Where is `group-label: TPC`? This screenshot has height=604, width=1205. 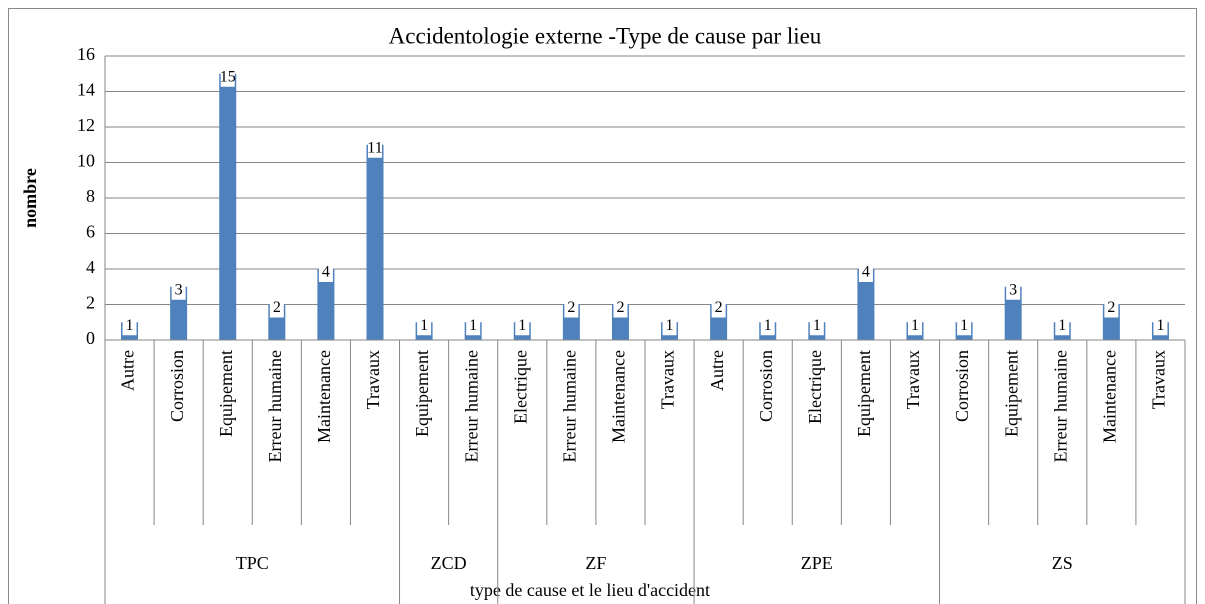 group-label: TPC is located at coordinates (252, 563).